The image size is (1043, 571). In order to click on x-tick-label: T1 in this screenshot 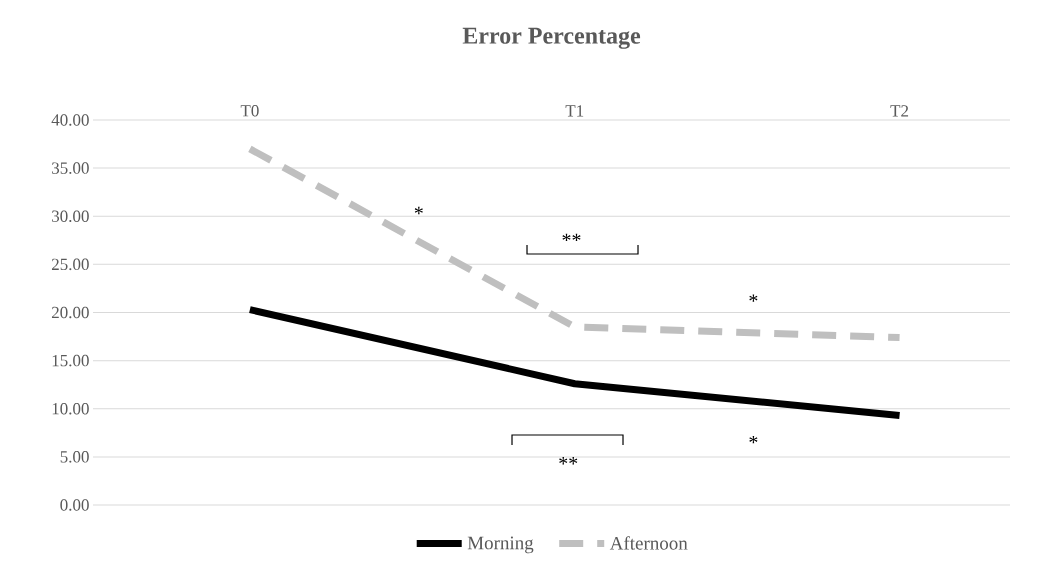, I will do `click(574, 111)`.